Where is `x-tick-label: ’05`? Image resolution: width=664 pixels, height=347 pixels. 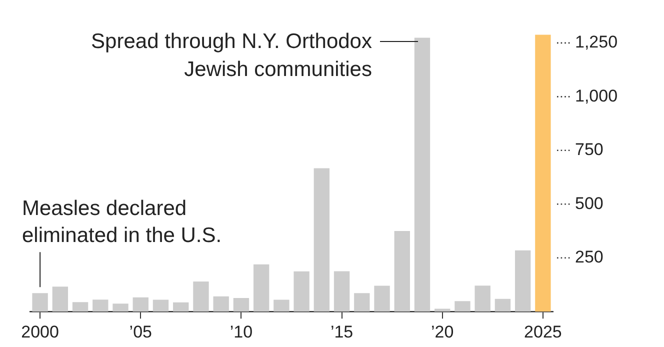 x-tick-label: ’05 is located at coordinates (140, 332).